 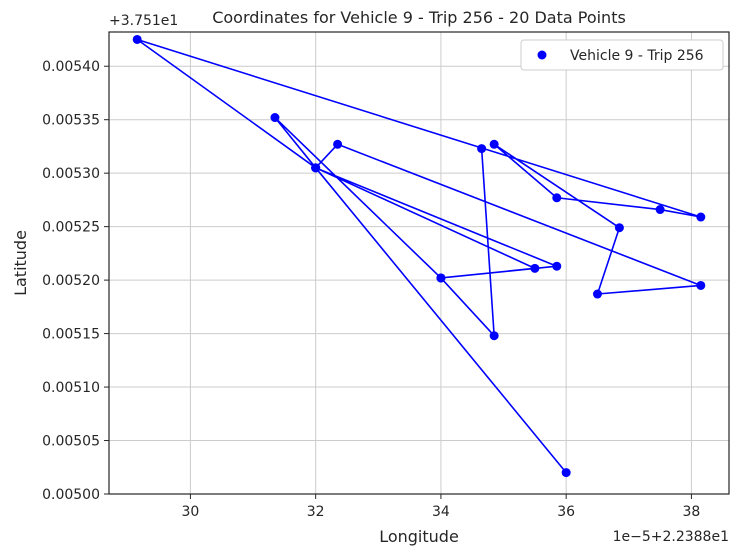 What do you see at coordinates (71, 67) in the screenshot?
I see `y-tick-label: 0.00540` at bounding box center [71, 67].